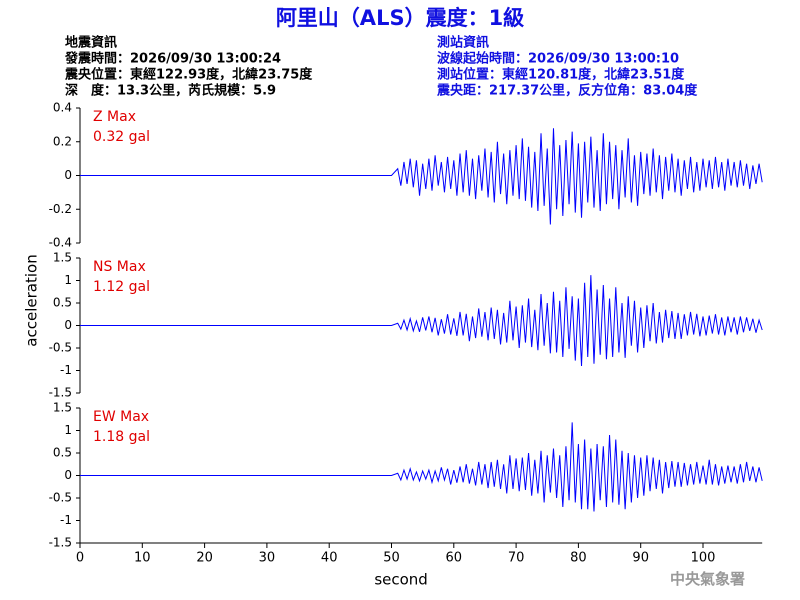  What do you see at coordinates (516, 558) in the screenshot?
I see `x-tick-label: 70` at bounding box center [516, 558].